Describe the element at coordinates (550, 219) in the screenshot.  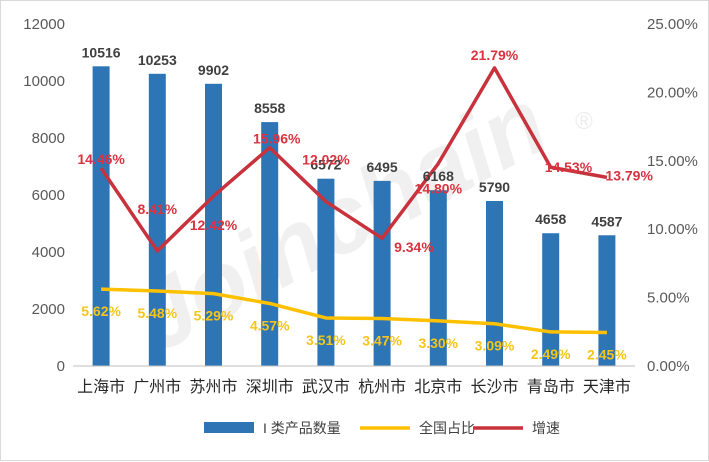
I see `bar-value-label: 4658` at that location.